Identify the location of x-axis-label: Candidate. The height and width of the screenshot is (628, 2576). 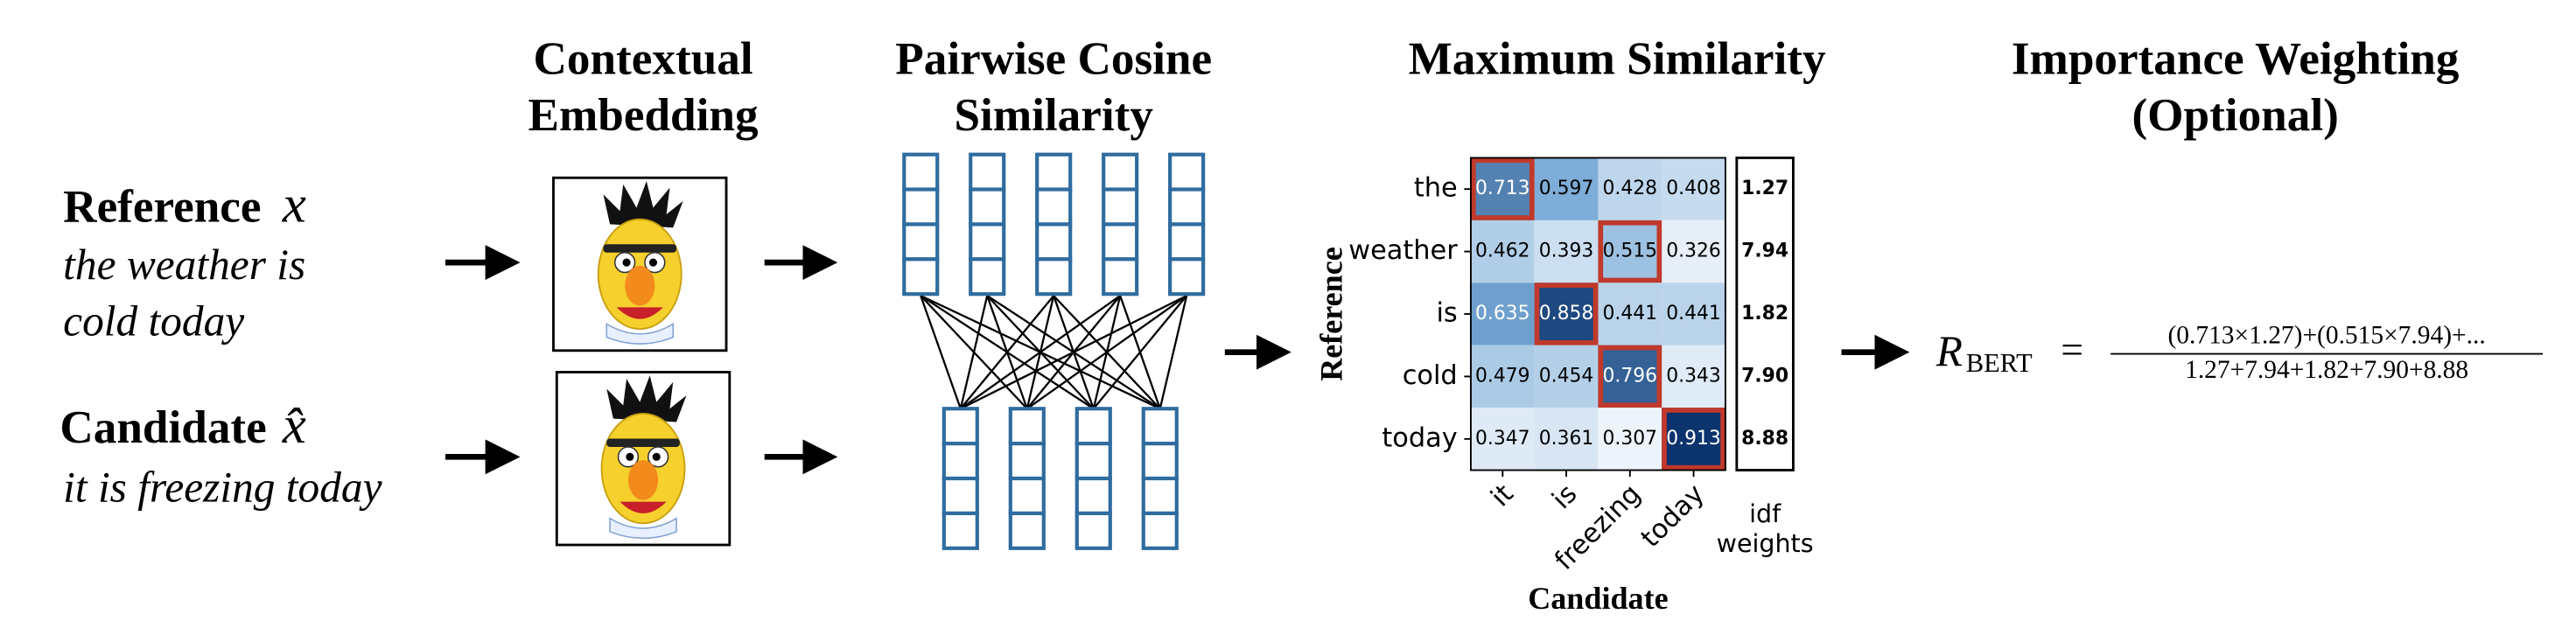
(1598, 598).